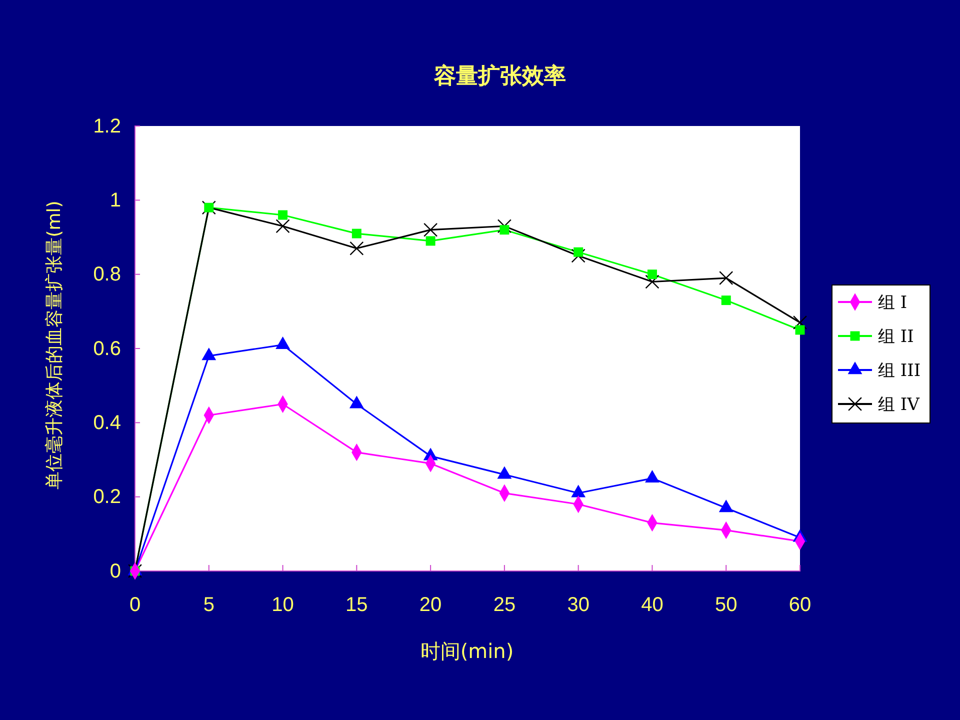  Describe the element at coordinates (283, 605) in the screenshot. I see `x-tick-label: 10` at that location.